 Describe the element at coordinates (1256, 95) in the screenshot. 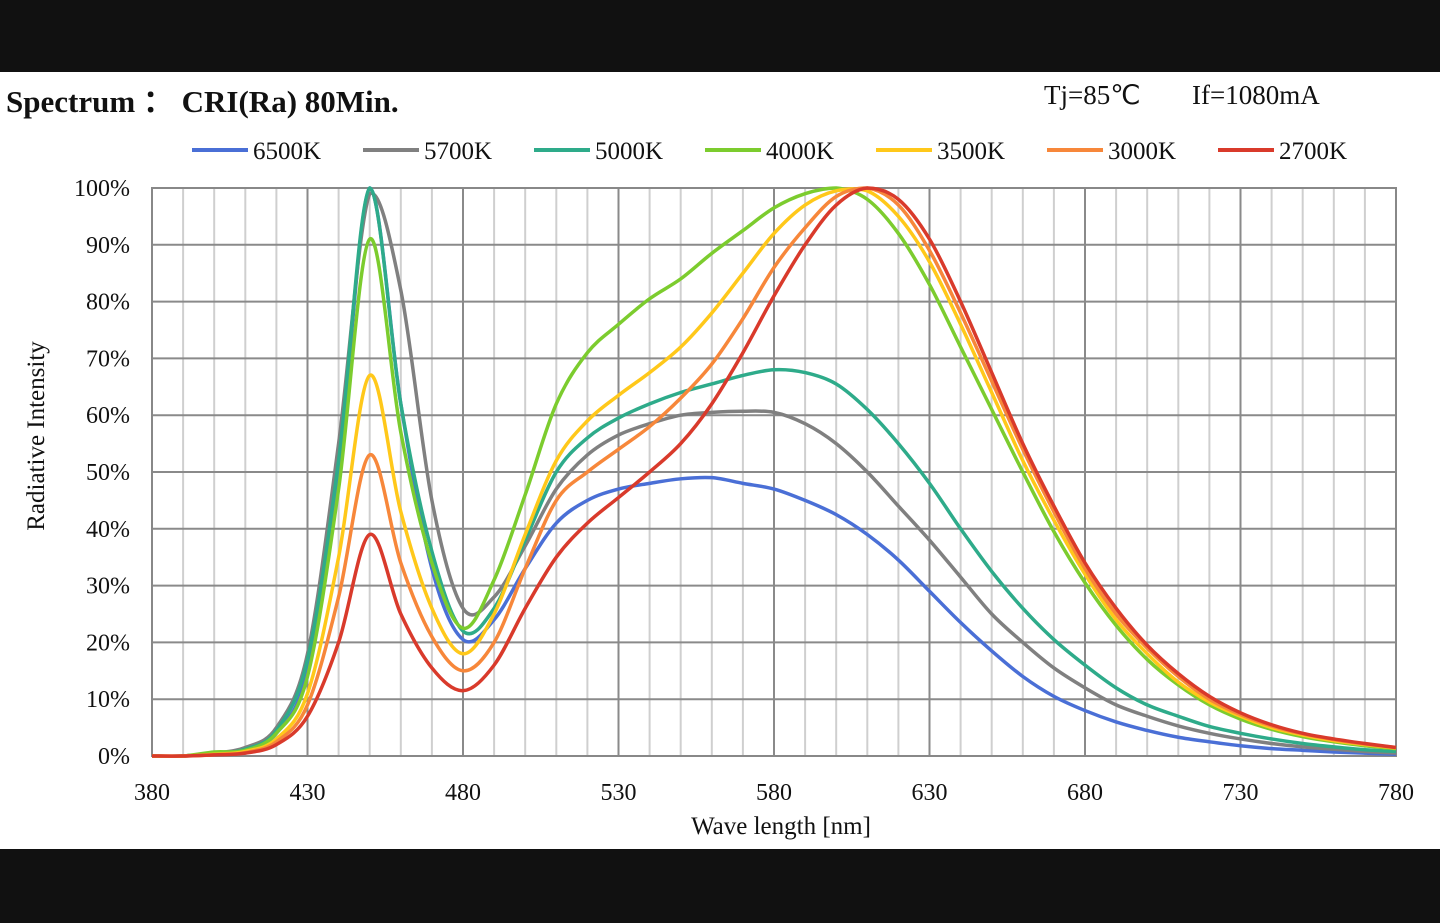

I see `forward-current: If=1080mA` at that location.